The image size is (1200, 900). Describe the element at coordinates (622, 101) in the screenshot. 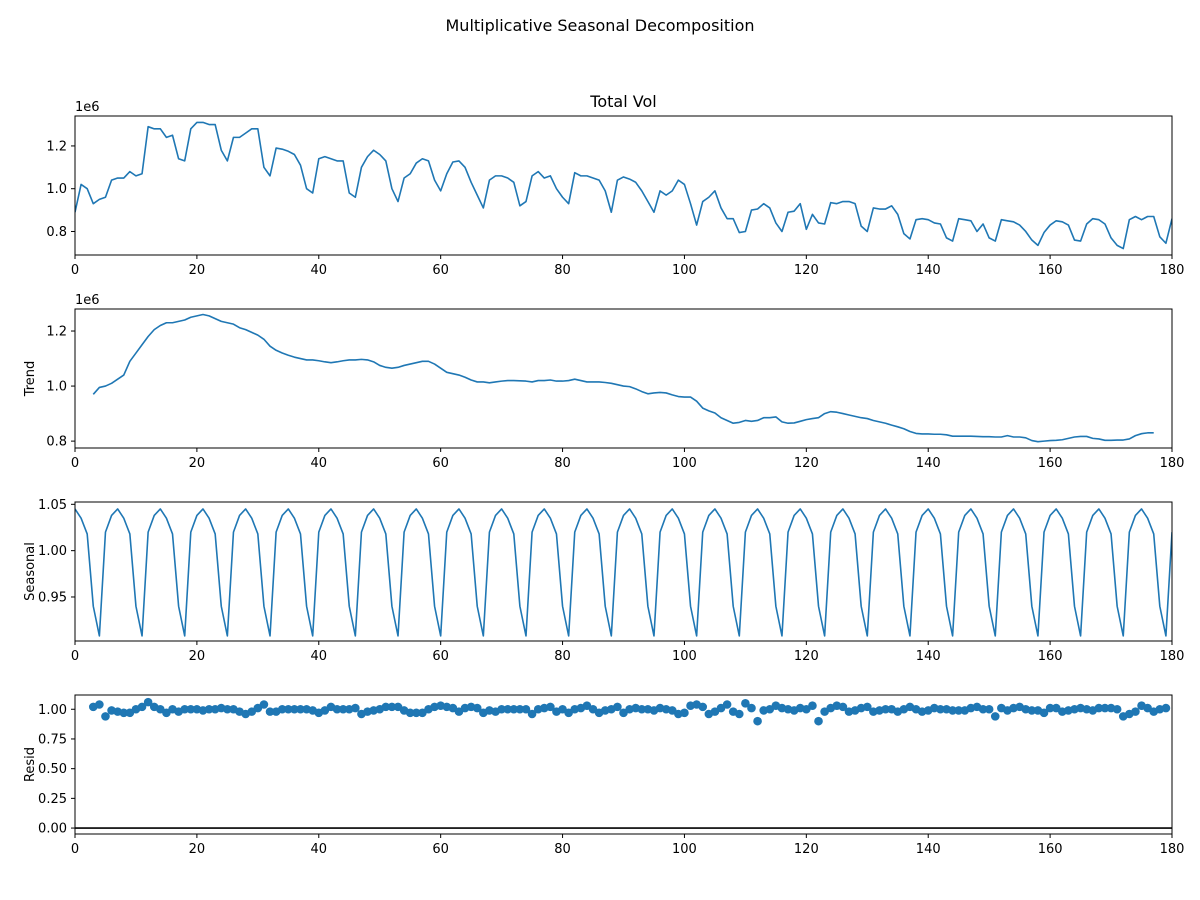

I see `observed-title: Total Vol` at that location.